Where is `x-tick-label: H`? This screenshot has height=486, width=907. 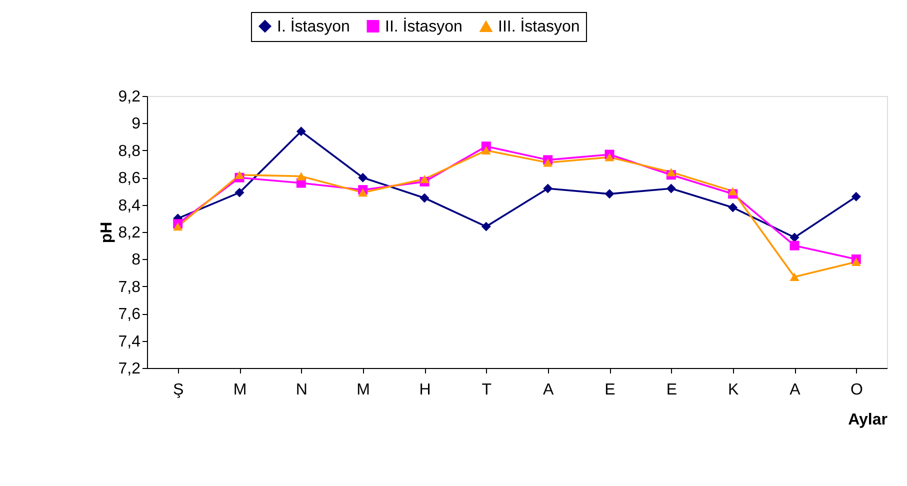 x-tick-label: H is located at coordinates (425, 390).